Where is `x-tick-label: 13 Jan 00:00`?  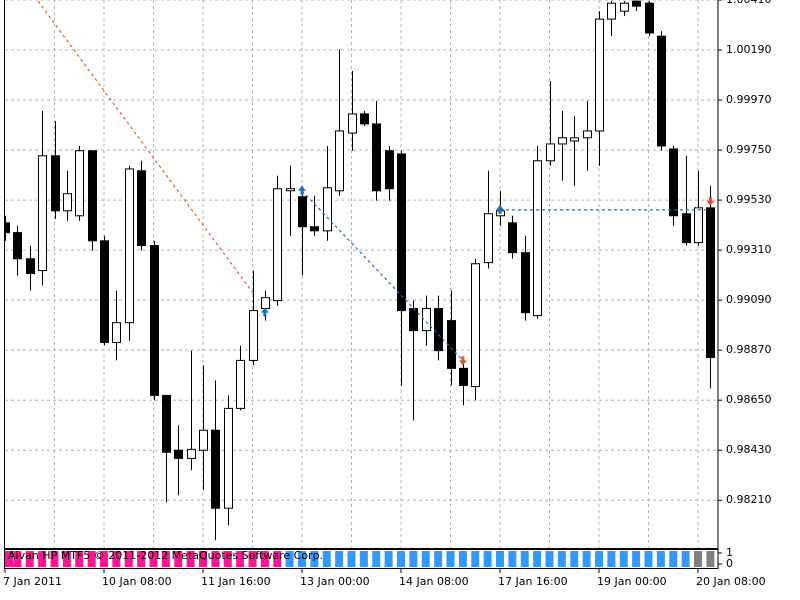
x-tick-label: 13 Jan 00:00 is located at coordinates (335, 581).